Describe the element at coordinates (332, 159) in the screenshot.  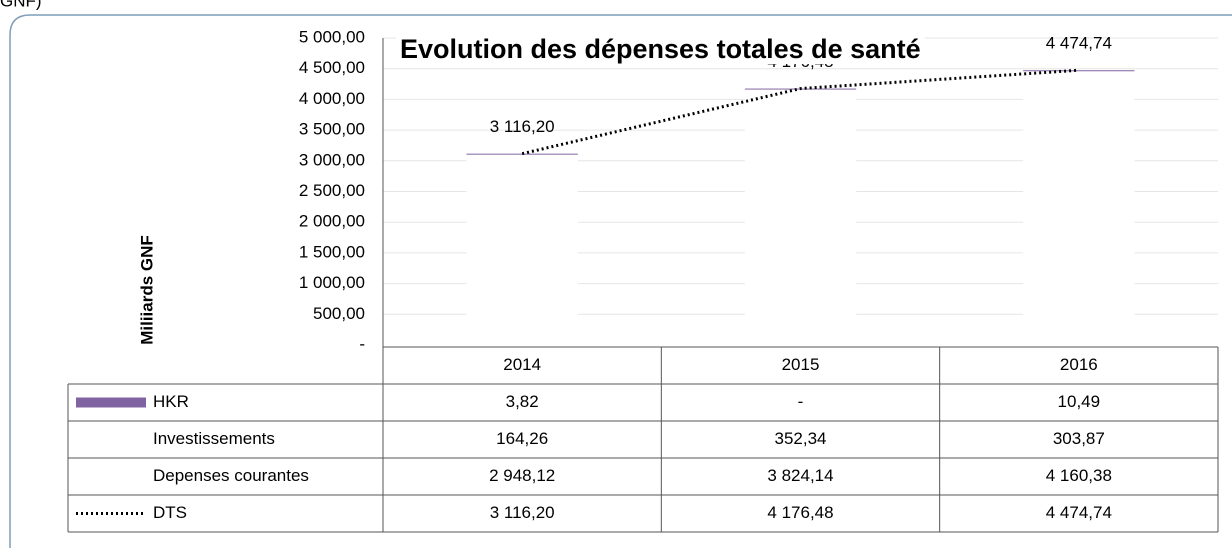
I see `y-tick-label: 3 000,00` at that location.